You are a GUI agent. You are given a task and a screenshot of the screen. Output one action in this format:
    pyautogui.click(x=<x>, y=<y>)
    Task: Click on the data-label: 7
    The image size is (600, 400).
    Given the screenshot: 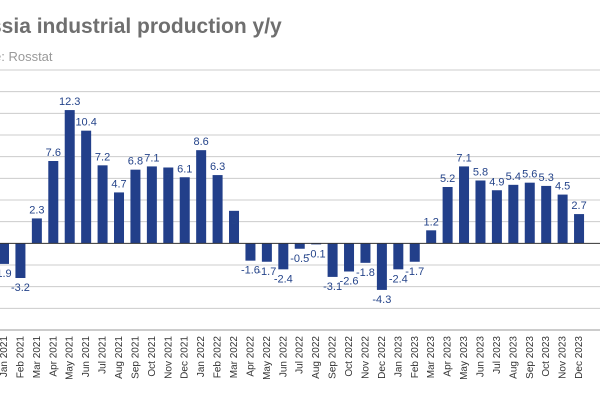 What is the action you would take?
    pyautogui.click(x=168, y=179)
    